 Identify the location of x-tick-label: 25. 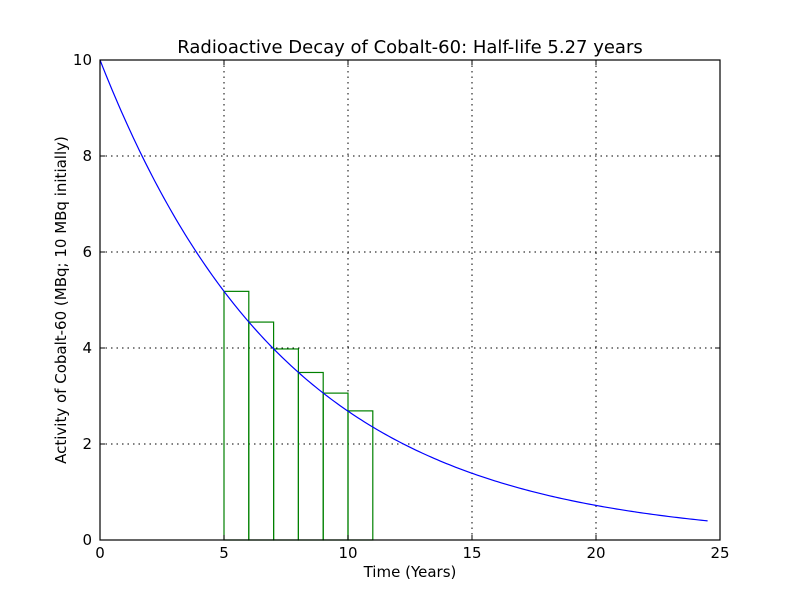
(719, 553).